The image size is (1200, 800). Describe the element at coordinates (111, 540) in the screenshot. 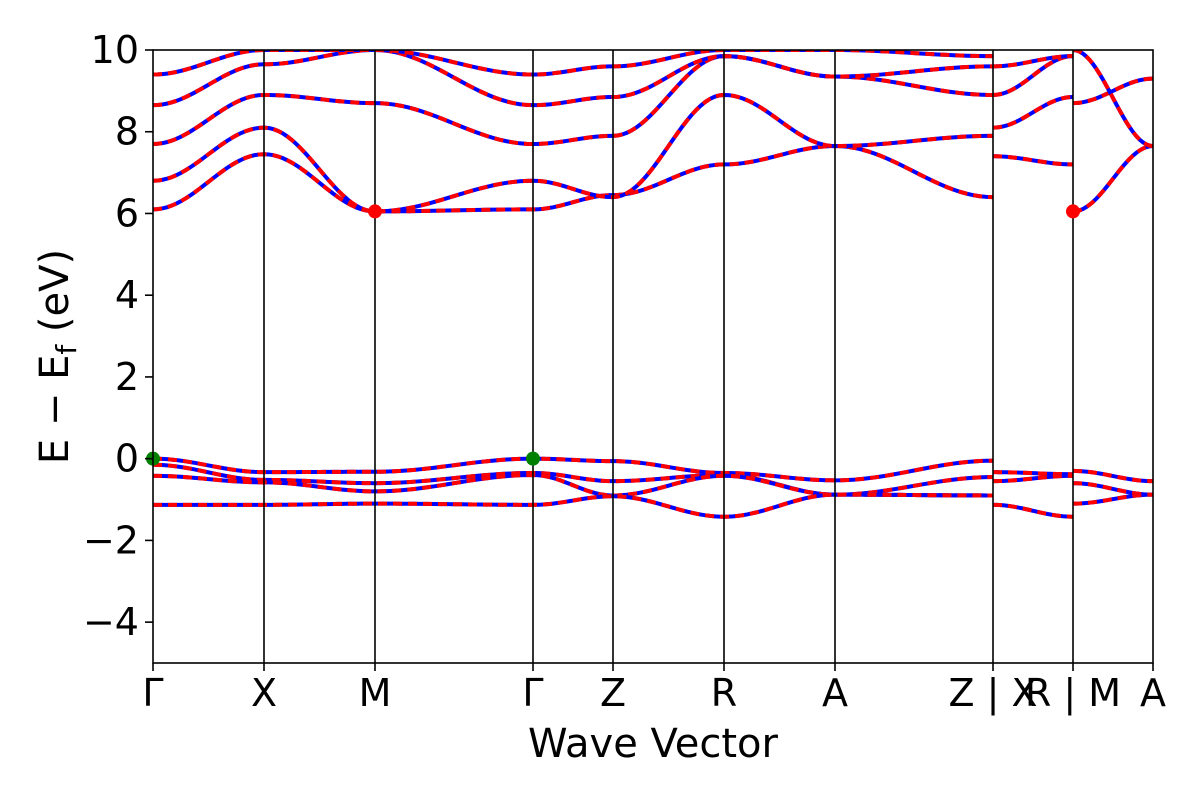

I see `y-tick-label: −2` at that location.